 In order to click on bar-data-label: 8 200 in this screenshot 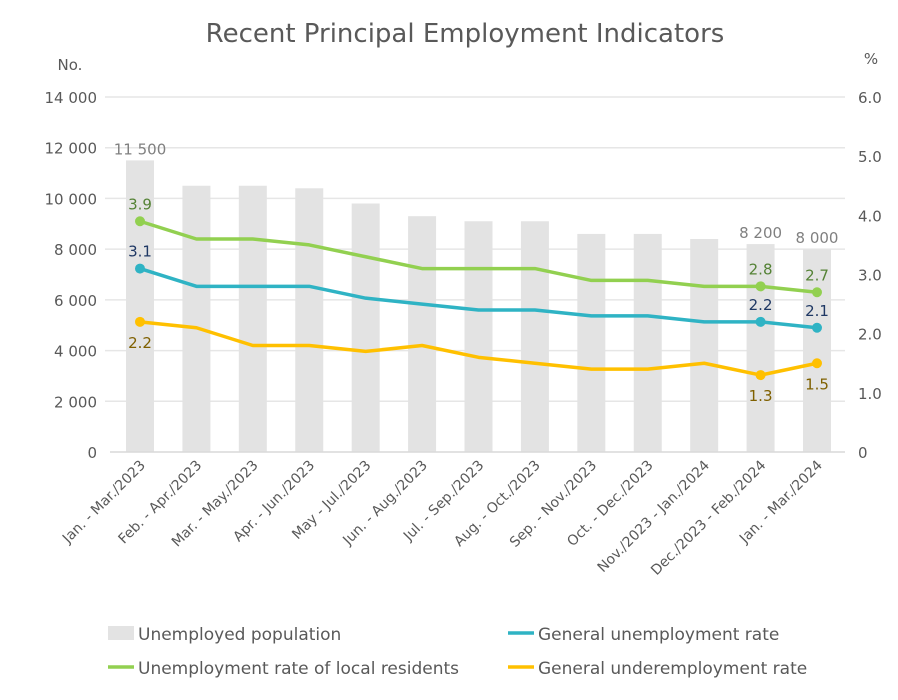, I will do `click(760, 233)`.